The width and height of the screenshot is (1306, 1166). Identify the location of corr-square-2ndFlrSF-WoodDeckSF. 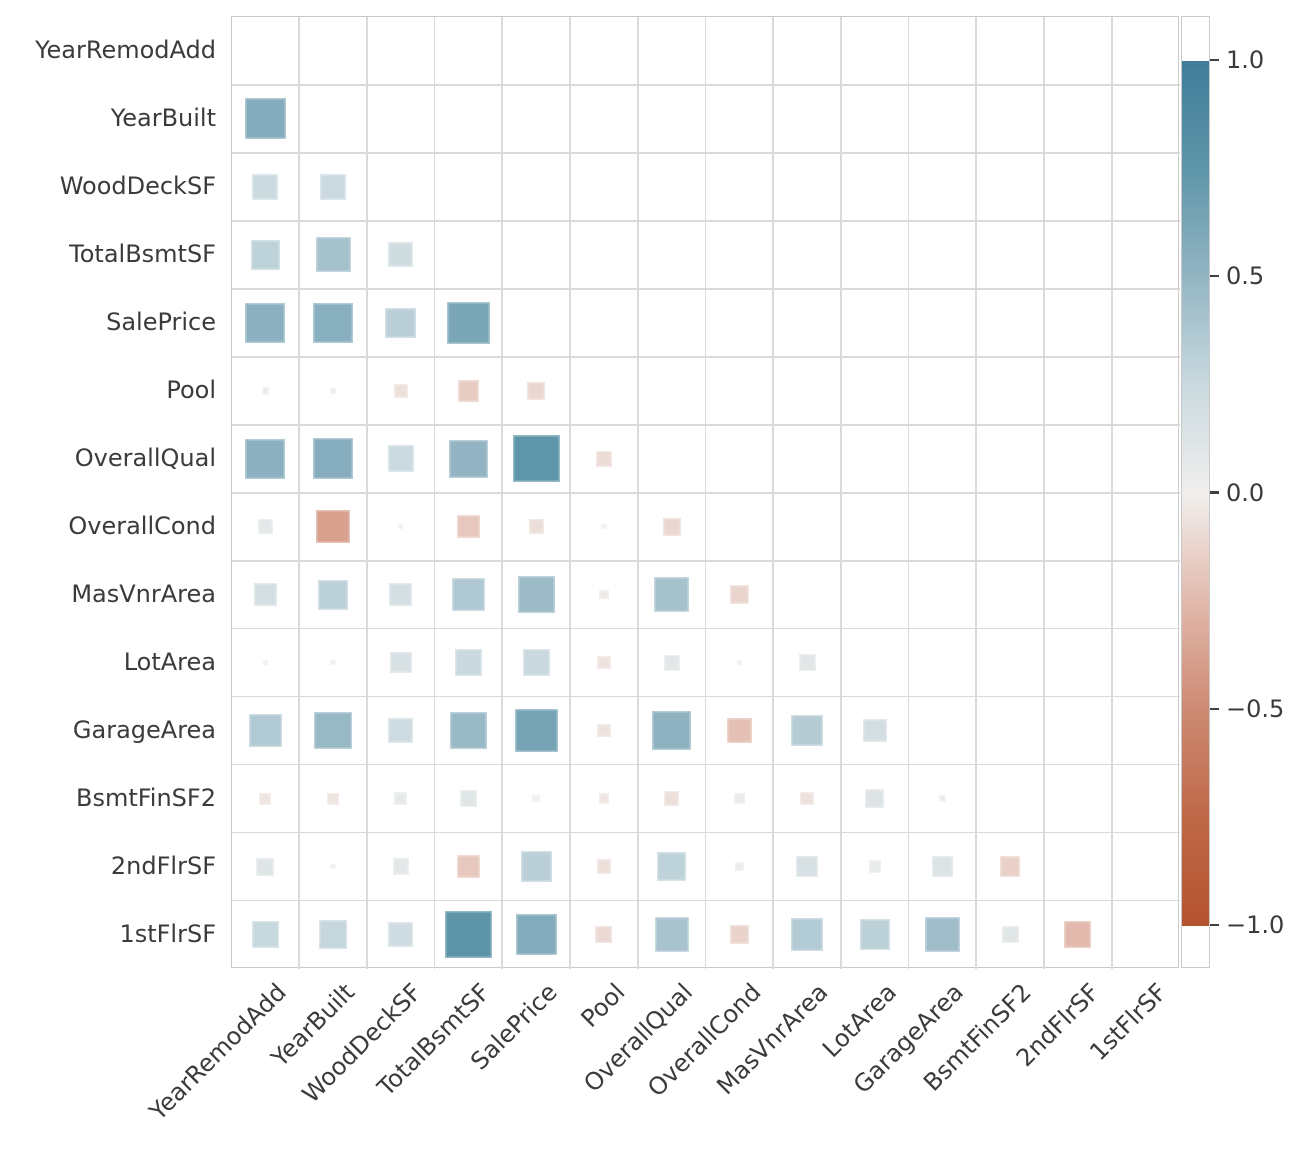
(400, 866).